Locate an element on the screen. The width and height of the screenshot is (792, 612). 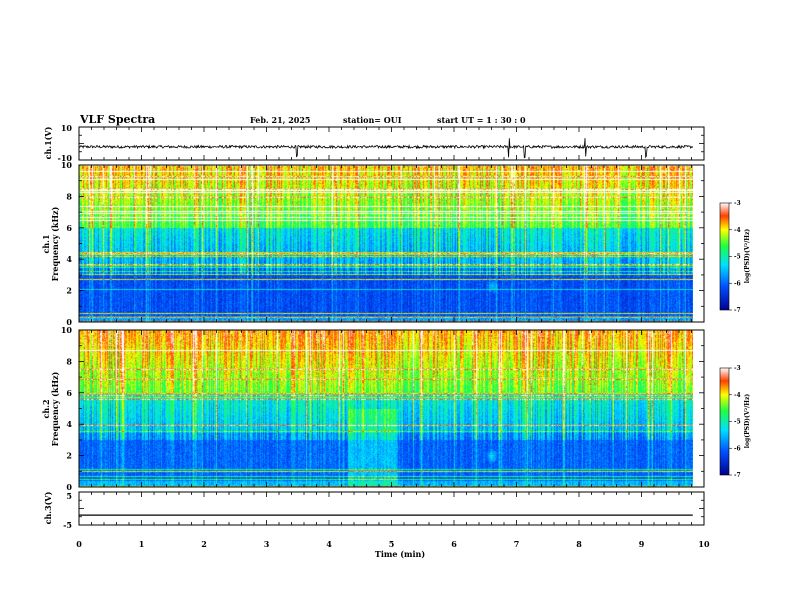
ch1-spec-ytick-label: 2 is located at coordinates (69, 291).